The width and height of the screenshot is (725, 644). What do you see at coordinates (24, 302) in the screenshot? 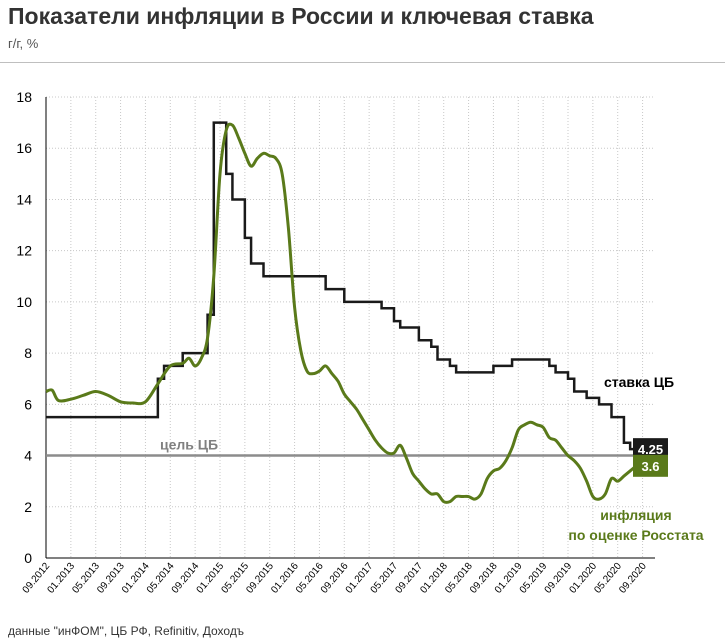
I see `y-tick-label: 10` at bounding box center [24, 302].